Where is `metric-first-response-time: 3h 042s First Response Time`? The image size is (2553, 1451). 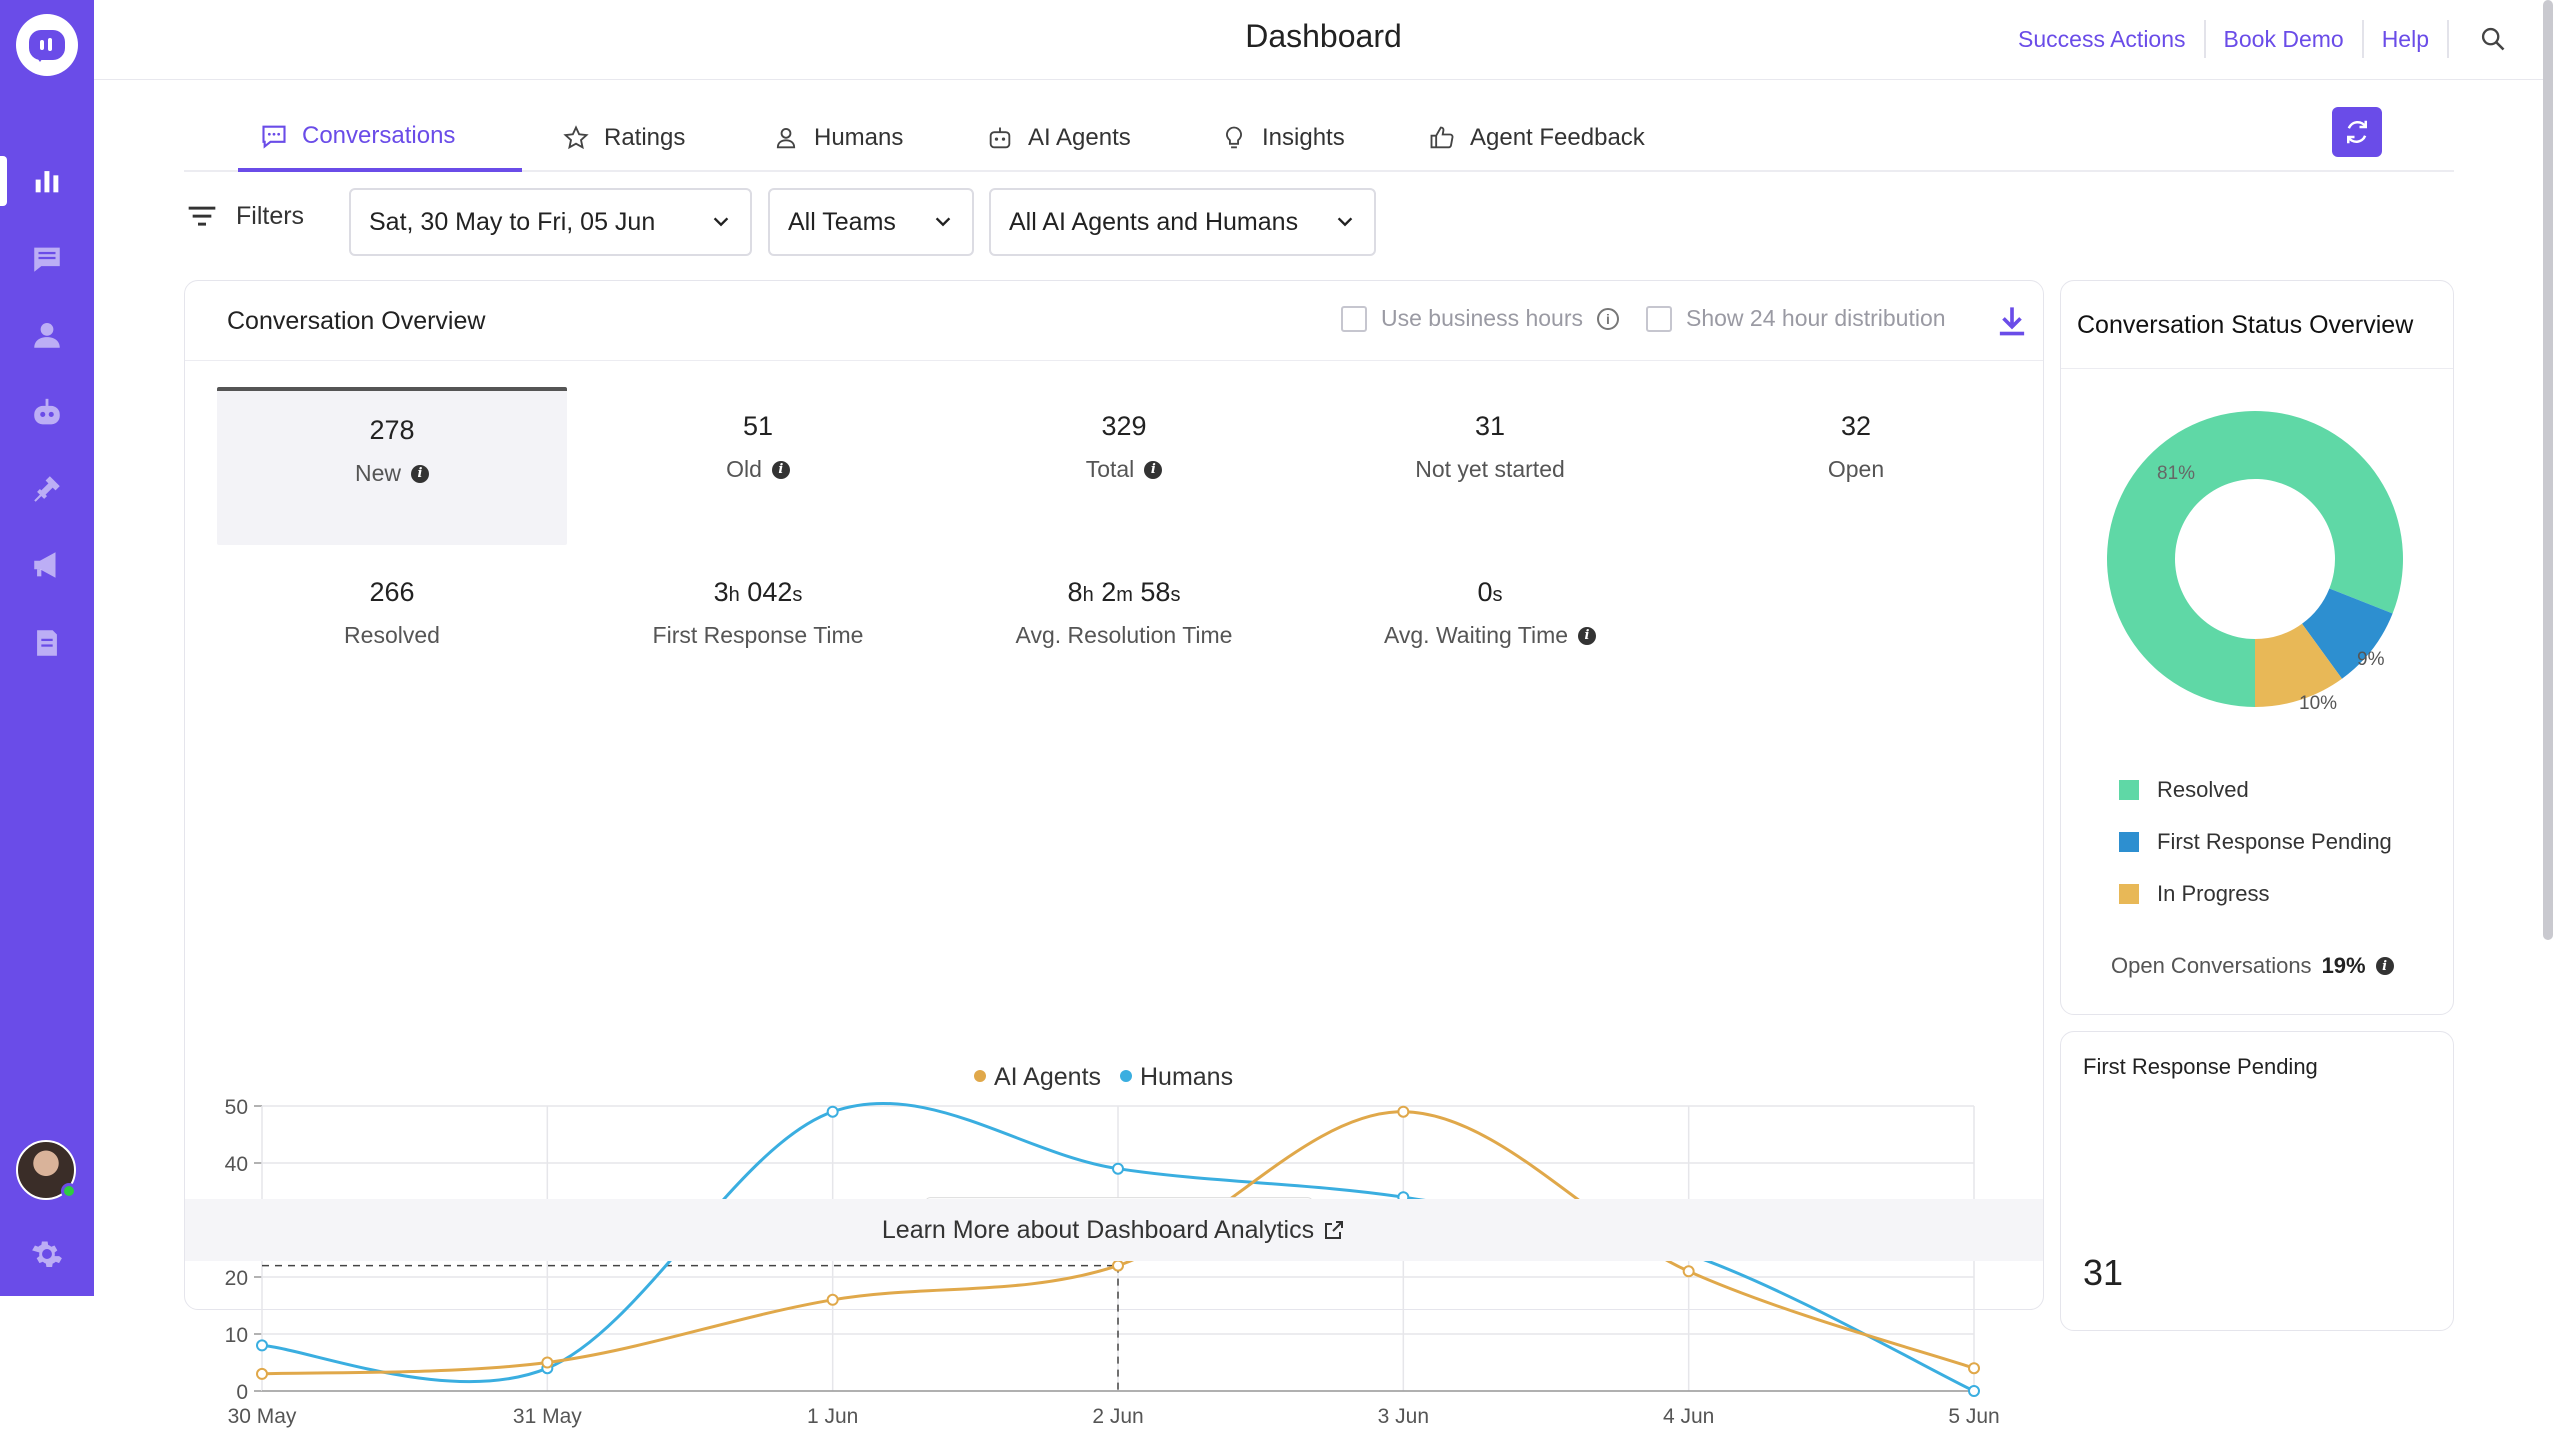 metric-first-response-time: 3h 042s First Response Time is located at coordinates (758, 613).